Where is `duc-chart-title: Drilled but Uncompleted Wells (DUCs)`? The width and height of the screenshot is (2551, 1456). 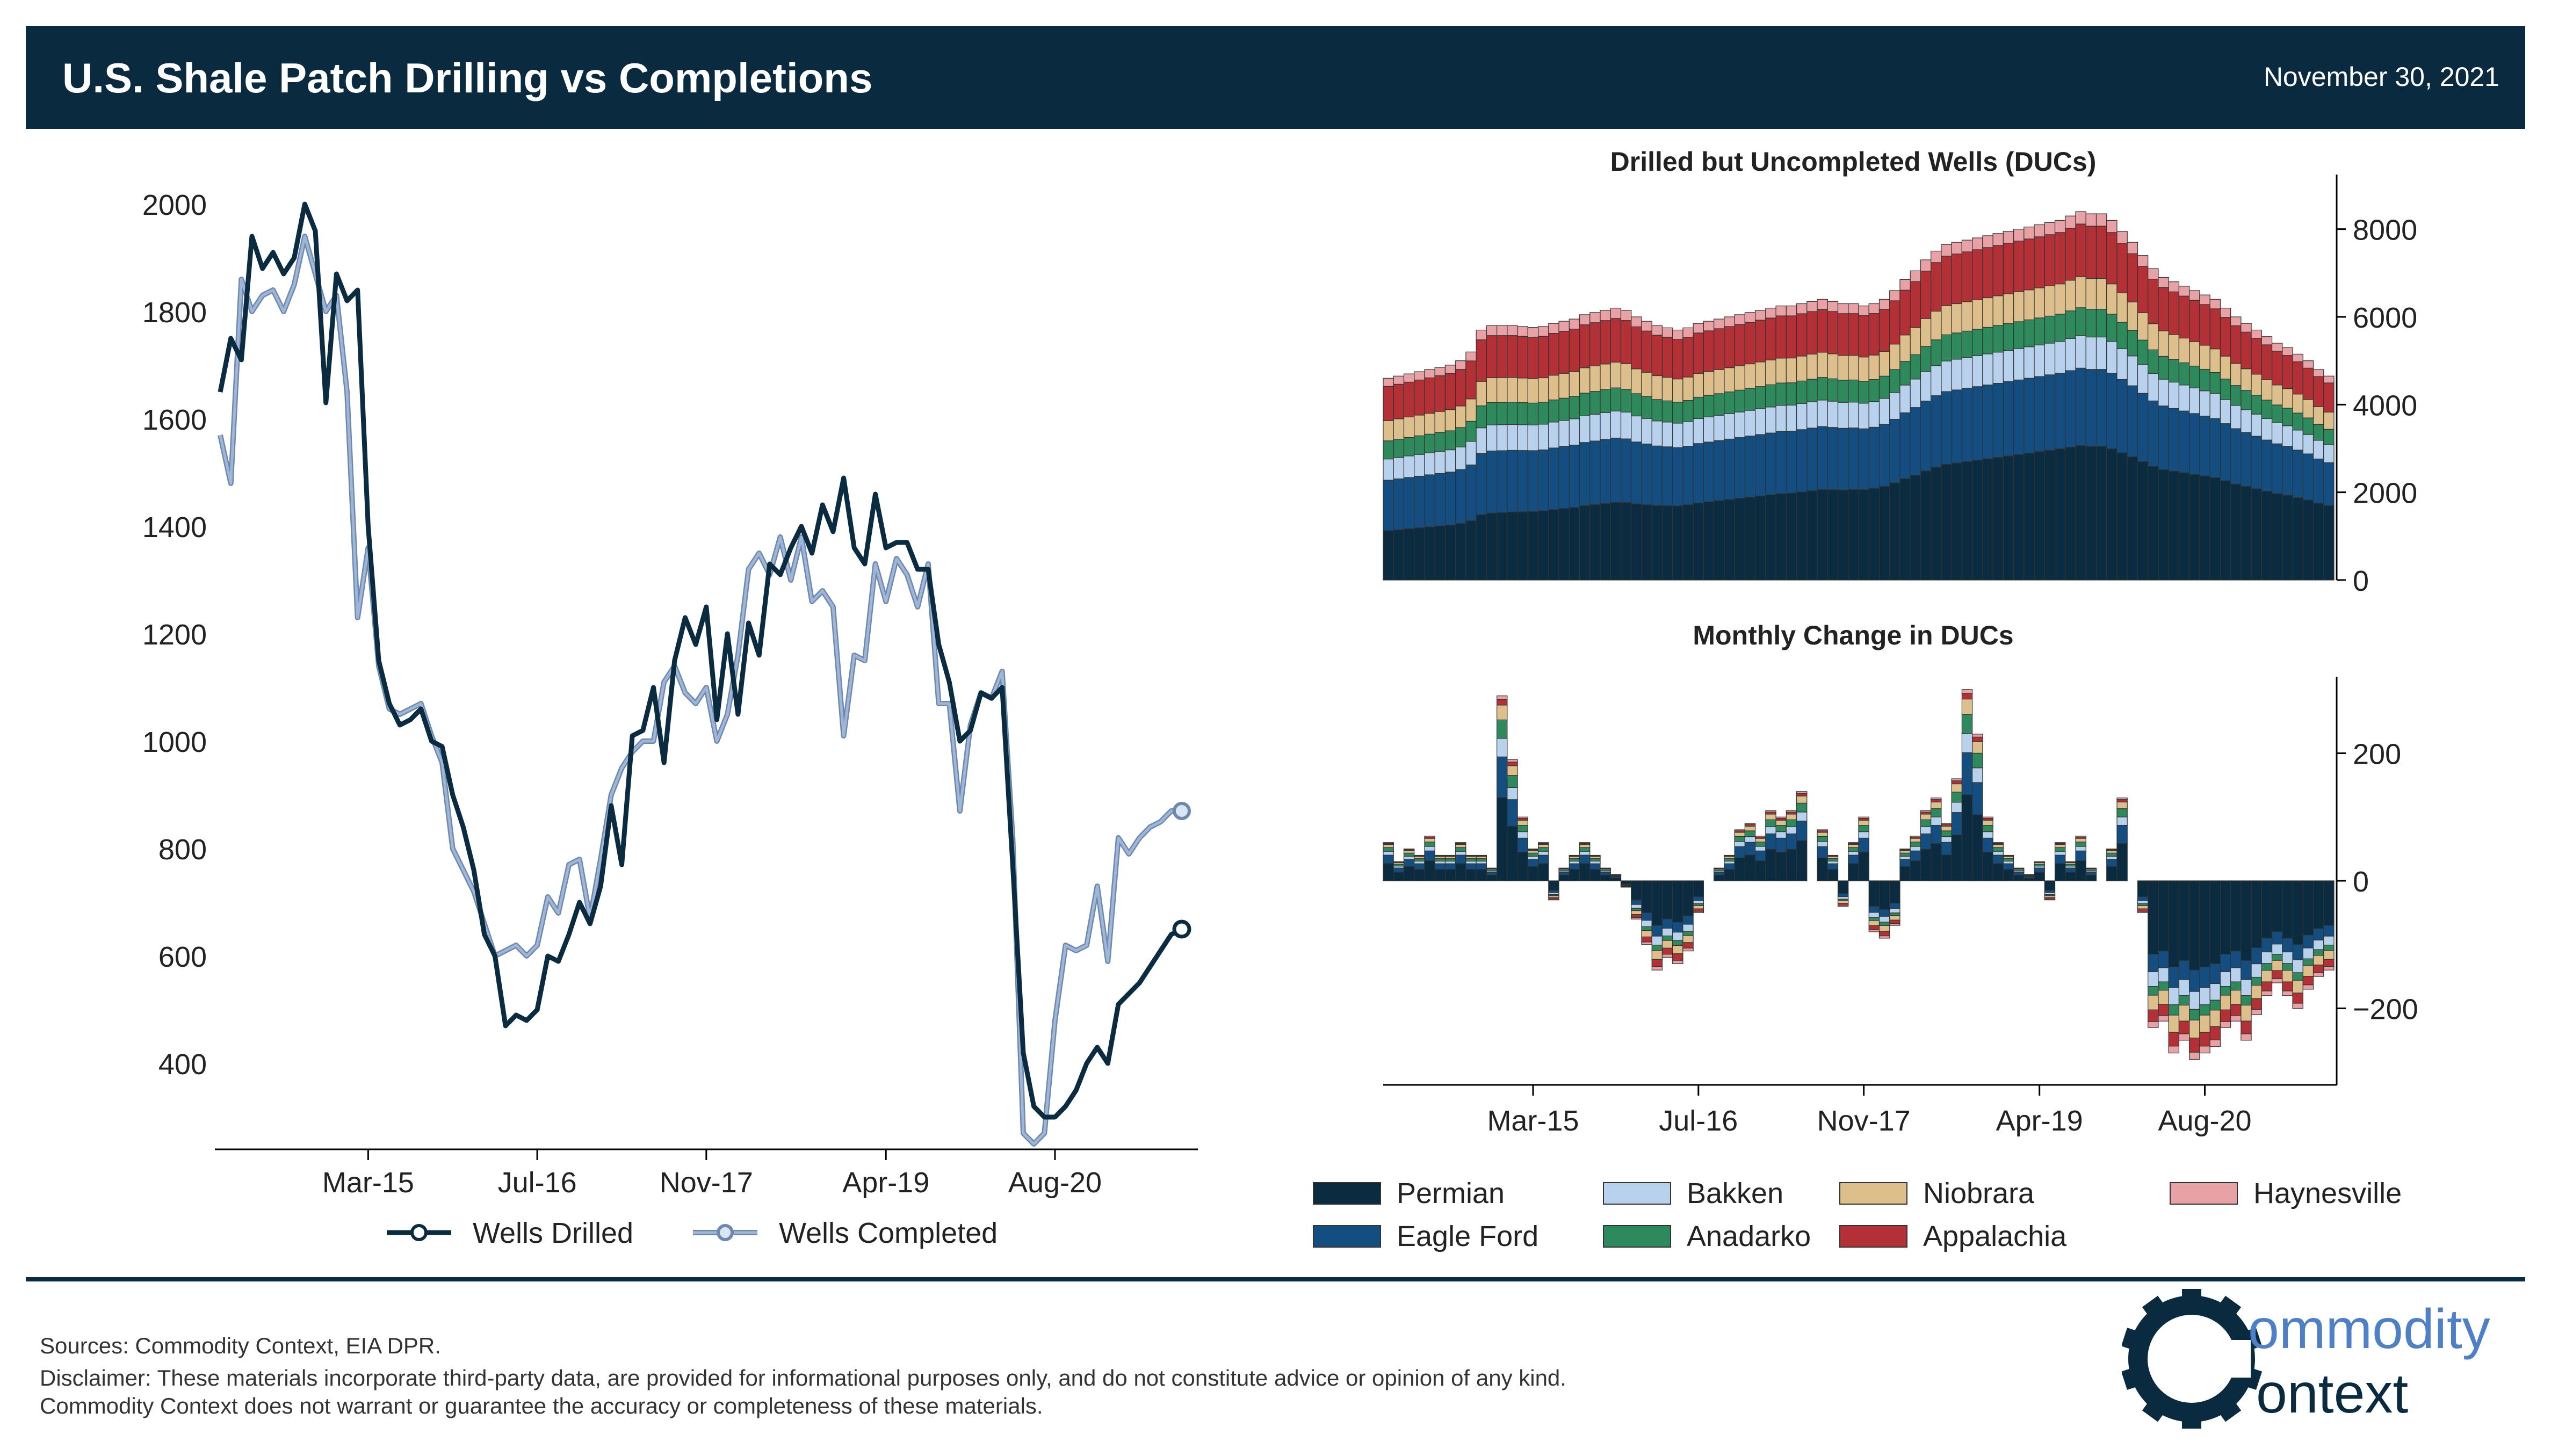
duc-chart-title: Drilled but Uncompleted Wells (DUCs) is located at coordinates (1853, 162).